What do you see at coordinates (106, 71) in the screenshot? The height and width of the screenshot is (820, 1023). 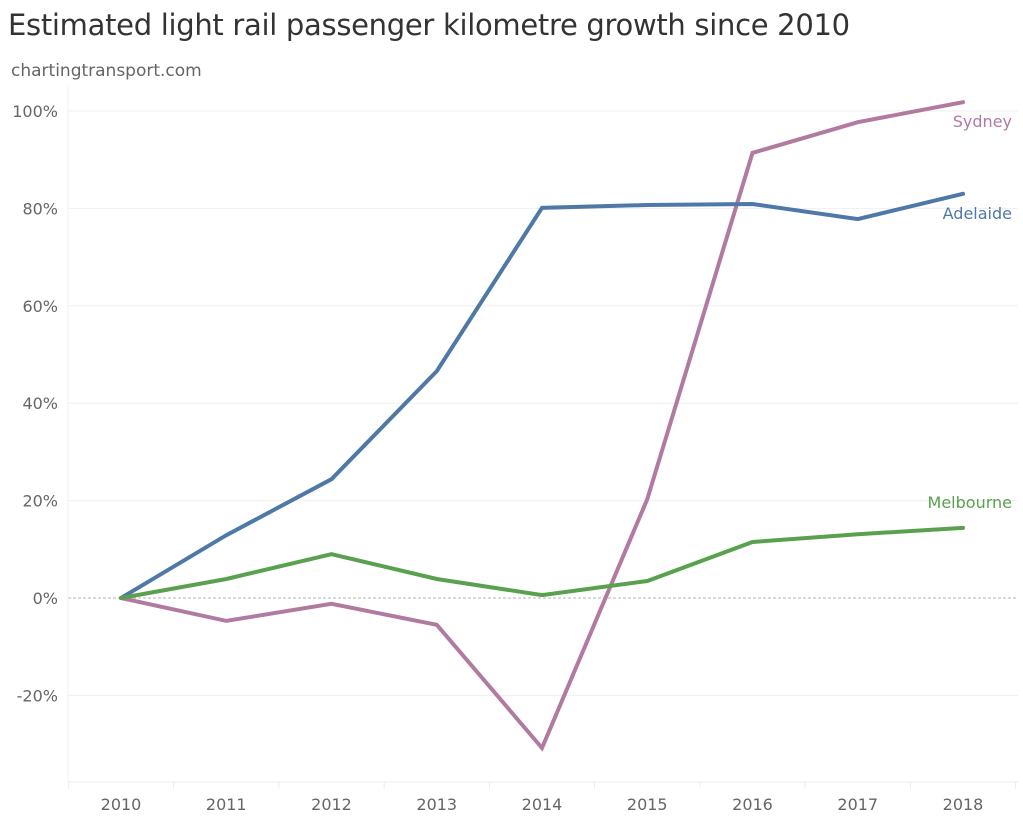 I see `chart-subtitle: chartingtransport.com` at bounding box center [106, 71].